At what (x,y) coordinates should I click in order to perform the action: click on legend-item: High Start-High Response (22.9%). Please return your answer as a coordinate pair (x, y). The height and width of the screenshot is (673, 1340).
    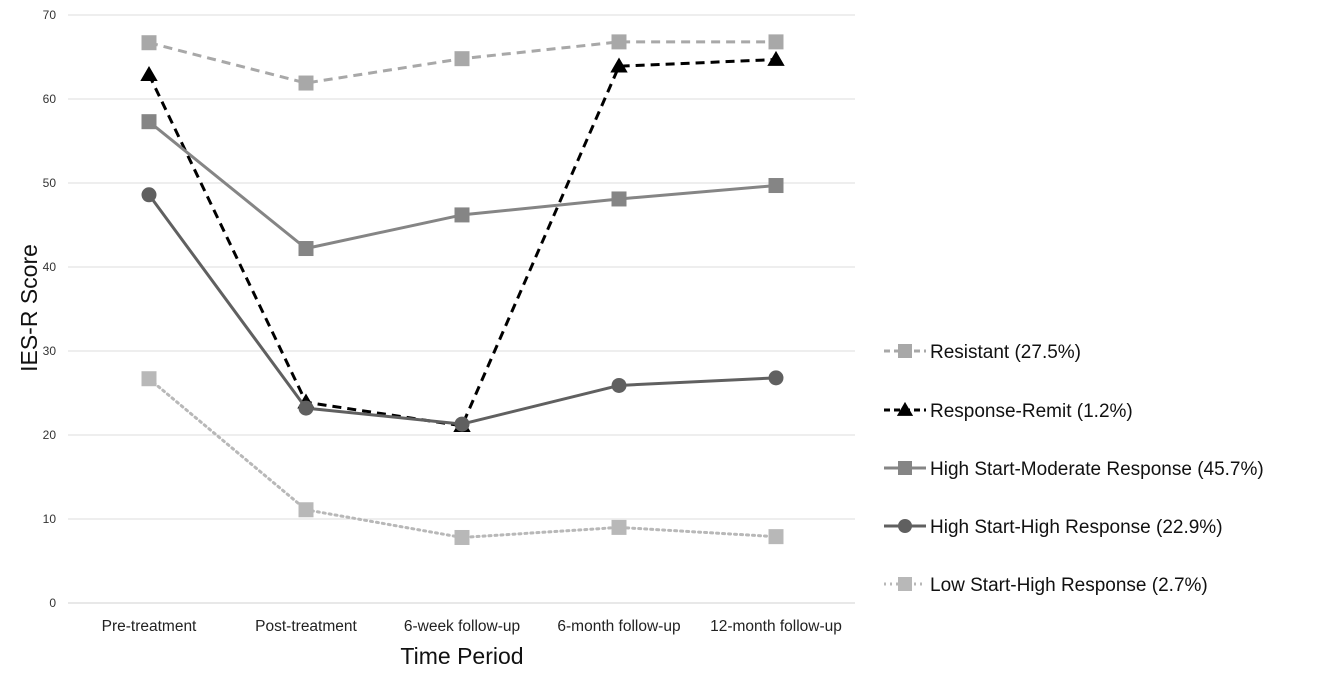
    Looking at the image, I should click on (1053, 527).